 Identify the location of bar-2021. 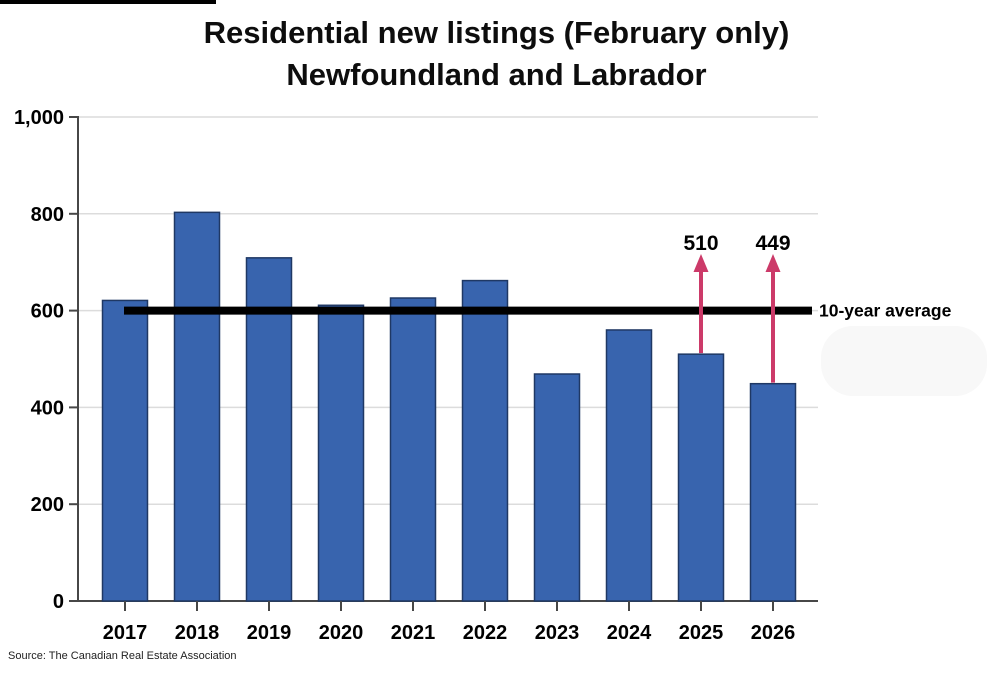
(413, 449).